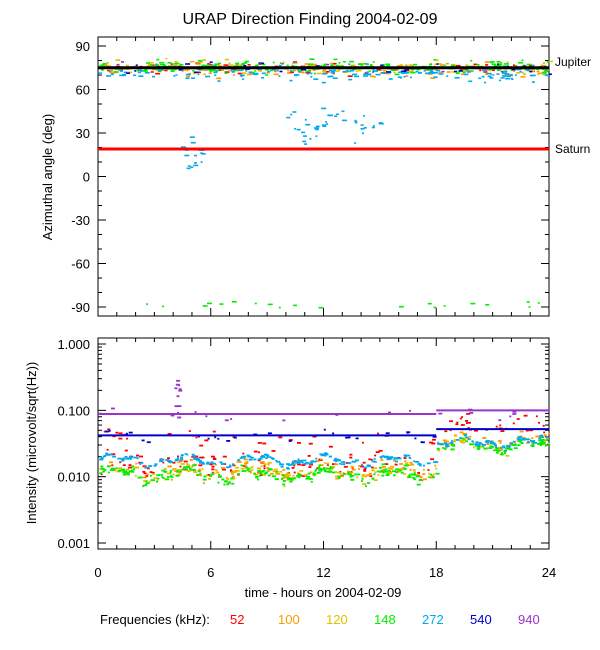 This screenshot has height=650, width=600. Describe the element at coordinates (73, 477) in the screenshot. I see `intensity-tick-label: 0.010` at that location.